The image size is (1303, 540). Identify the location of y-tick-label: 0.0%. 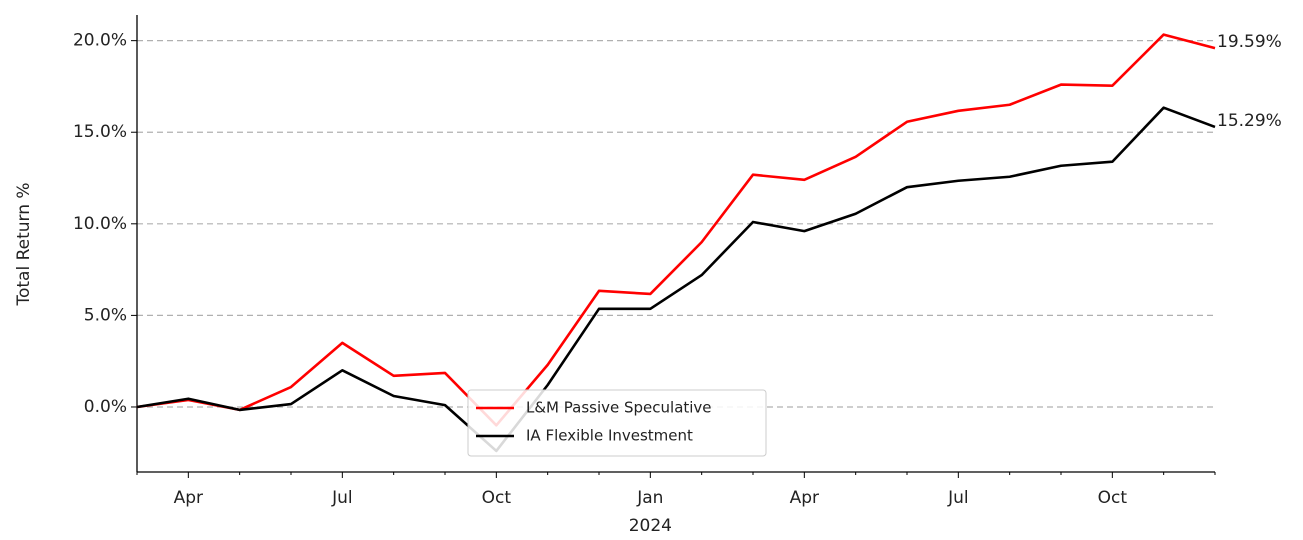
(105, 407).